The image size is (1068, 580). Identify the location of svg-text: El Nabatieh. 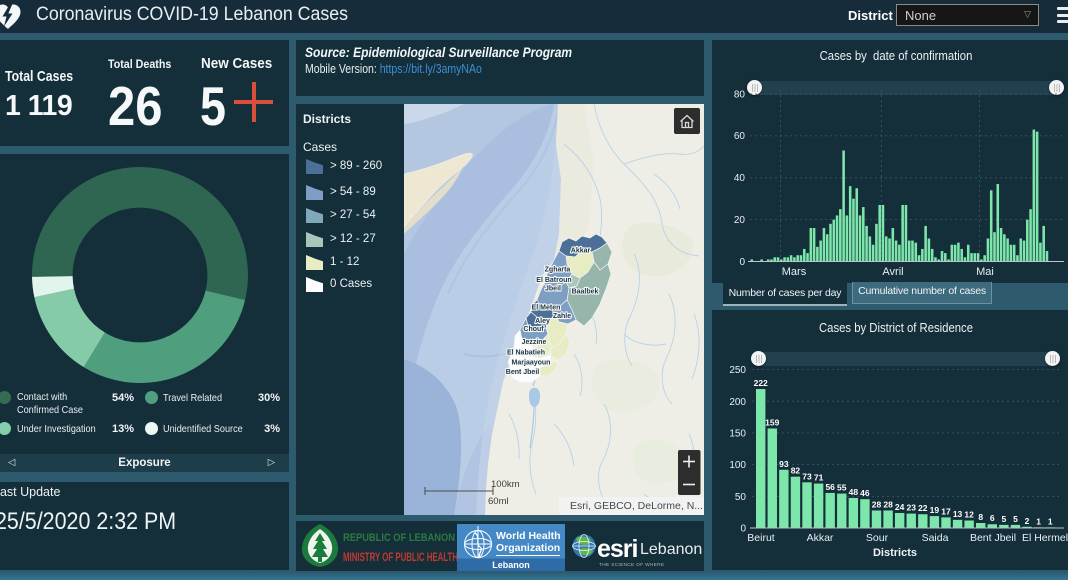
(526, 352).